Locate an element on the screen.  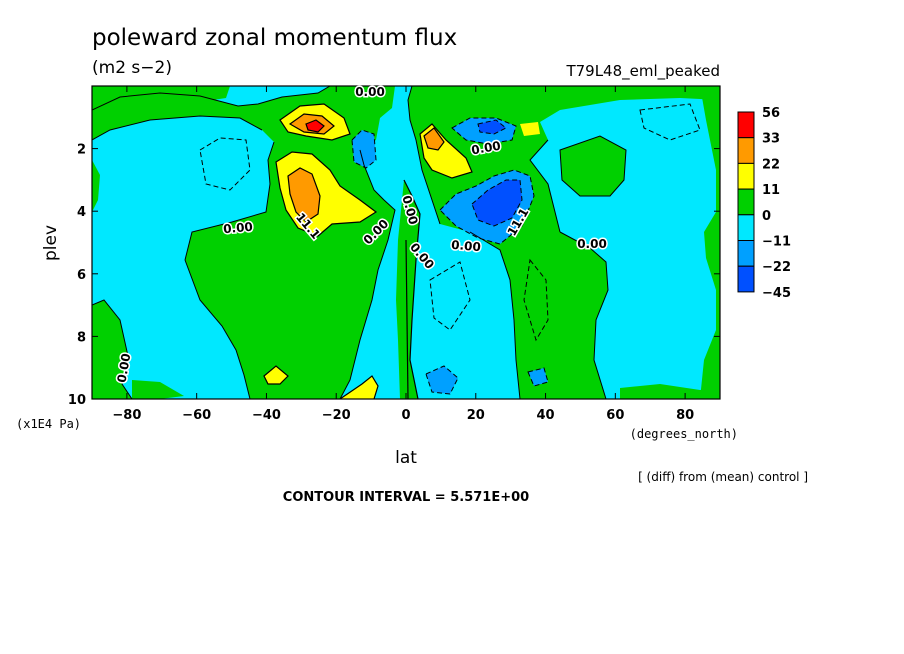
contour-fill-green-nh-upper is located at coordinates (593, 166).